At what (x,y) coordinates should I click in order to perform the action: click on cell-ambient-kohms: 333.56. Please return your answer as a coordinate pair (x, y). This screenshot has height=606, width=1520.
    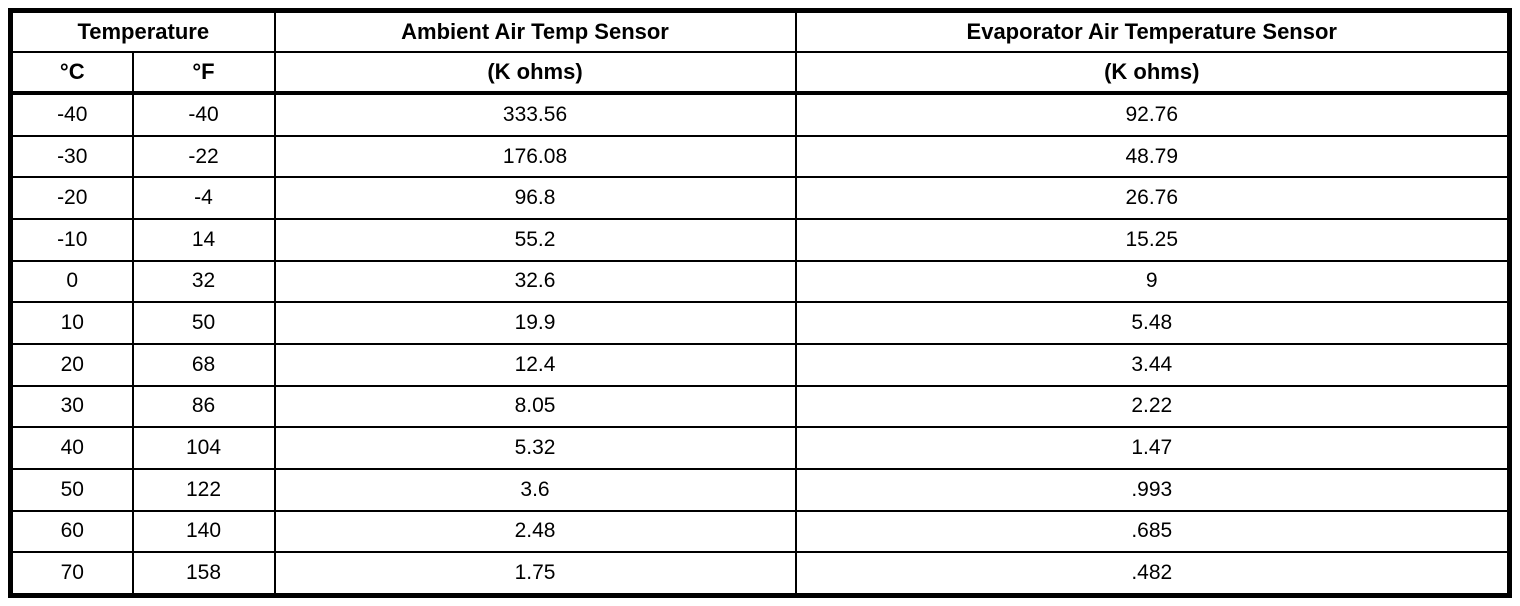
    Looking at the image, I should click on (535, 114).